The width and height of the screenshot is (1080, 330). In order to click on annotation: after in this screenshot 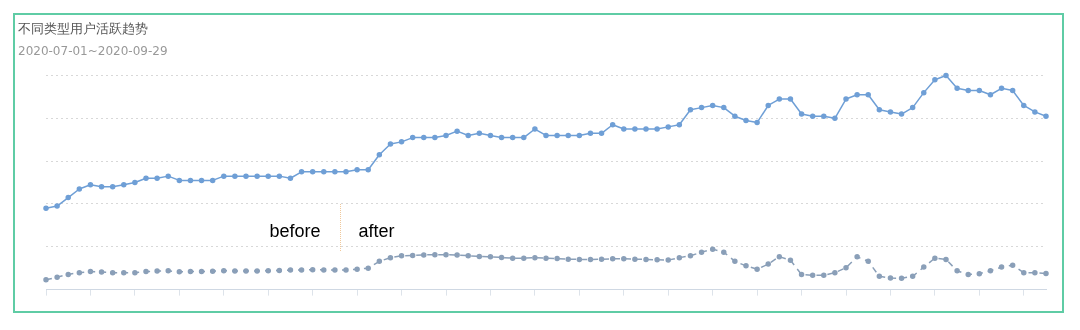, I will do `click(376, 232)`.